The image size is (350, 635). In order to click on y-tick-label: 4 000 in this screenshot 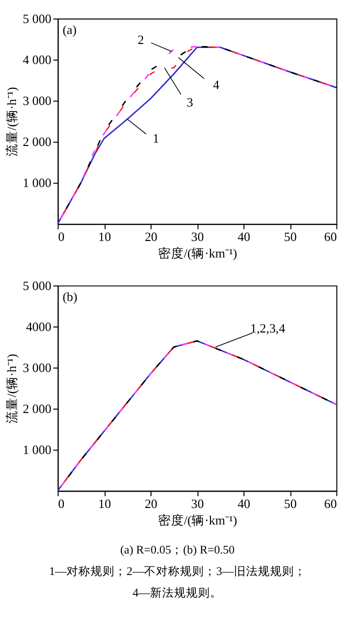, I will do `click(37, 60)`.